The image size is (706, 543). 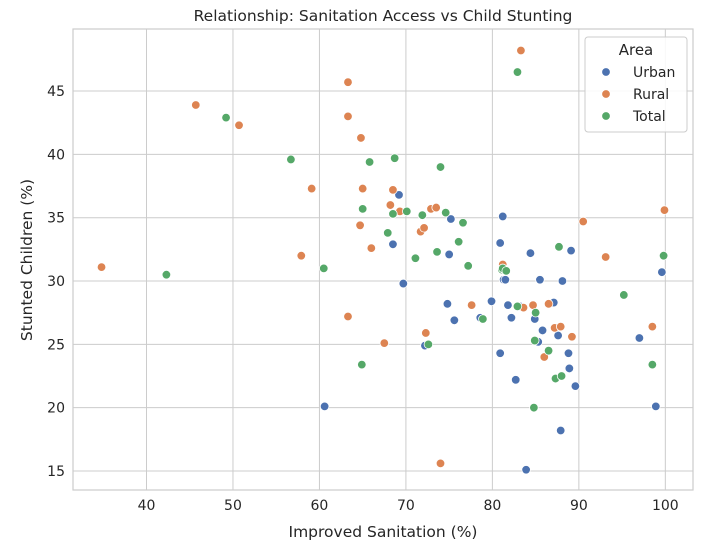 What do you see at coordinates (406, 506) in the screenshot?
I see `x-tick-label: 70` at bounding box center [406, 506].